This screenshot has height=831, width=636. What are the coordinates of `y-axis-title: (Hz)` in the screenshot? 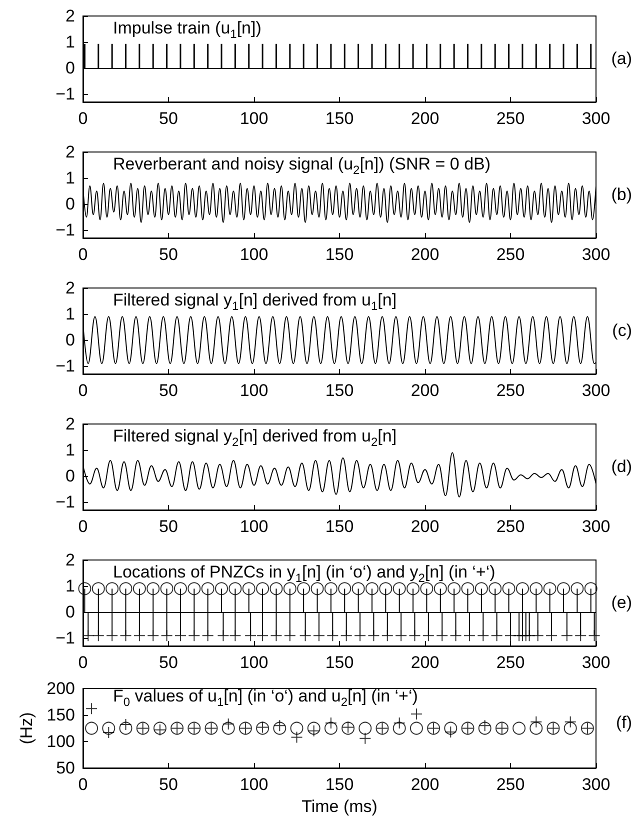 It's located at (26, 728).